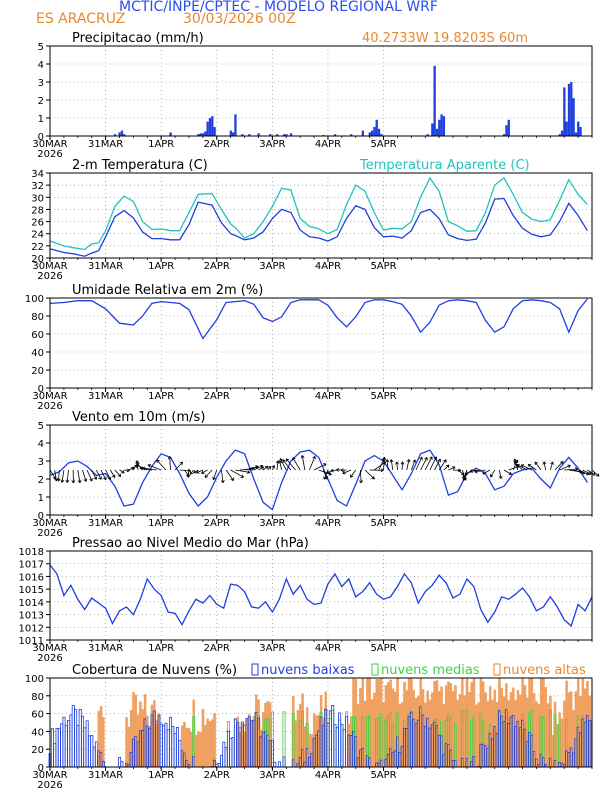  I want to click on x-tick-label: 31MAR, so click(105, 144).